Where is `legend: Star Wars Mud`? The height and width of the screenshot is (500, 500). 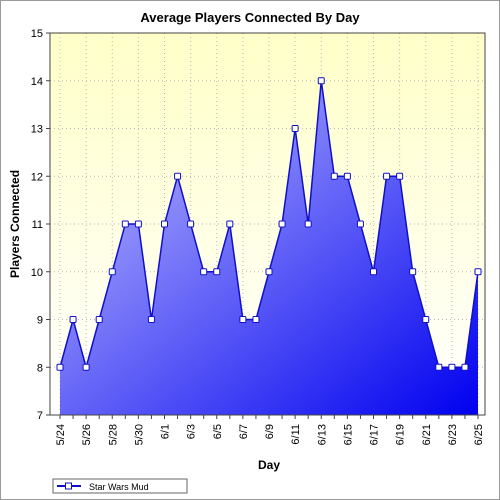 legend: Star Wars Mud is located at coordinates (120, 486).